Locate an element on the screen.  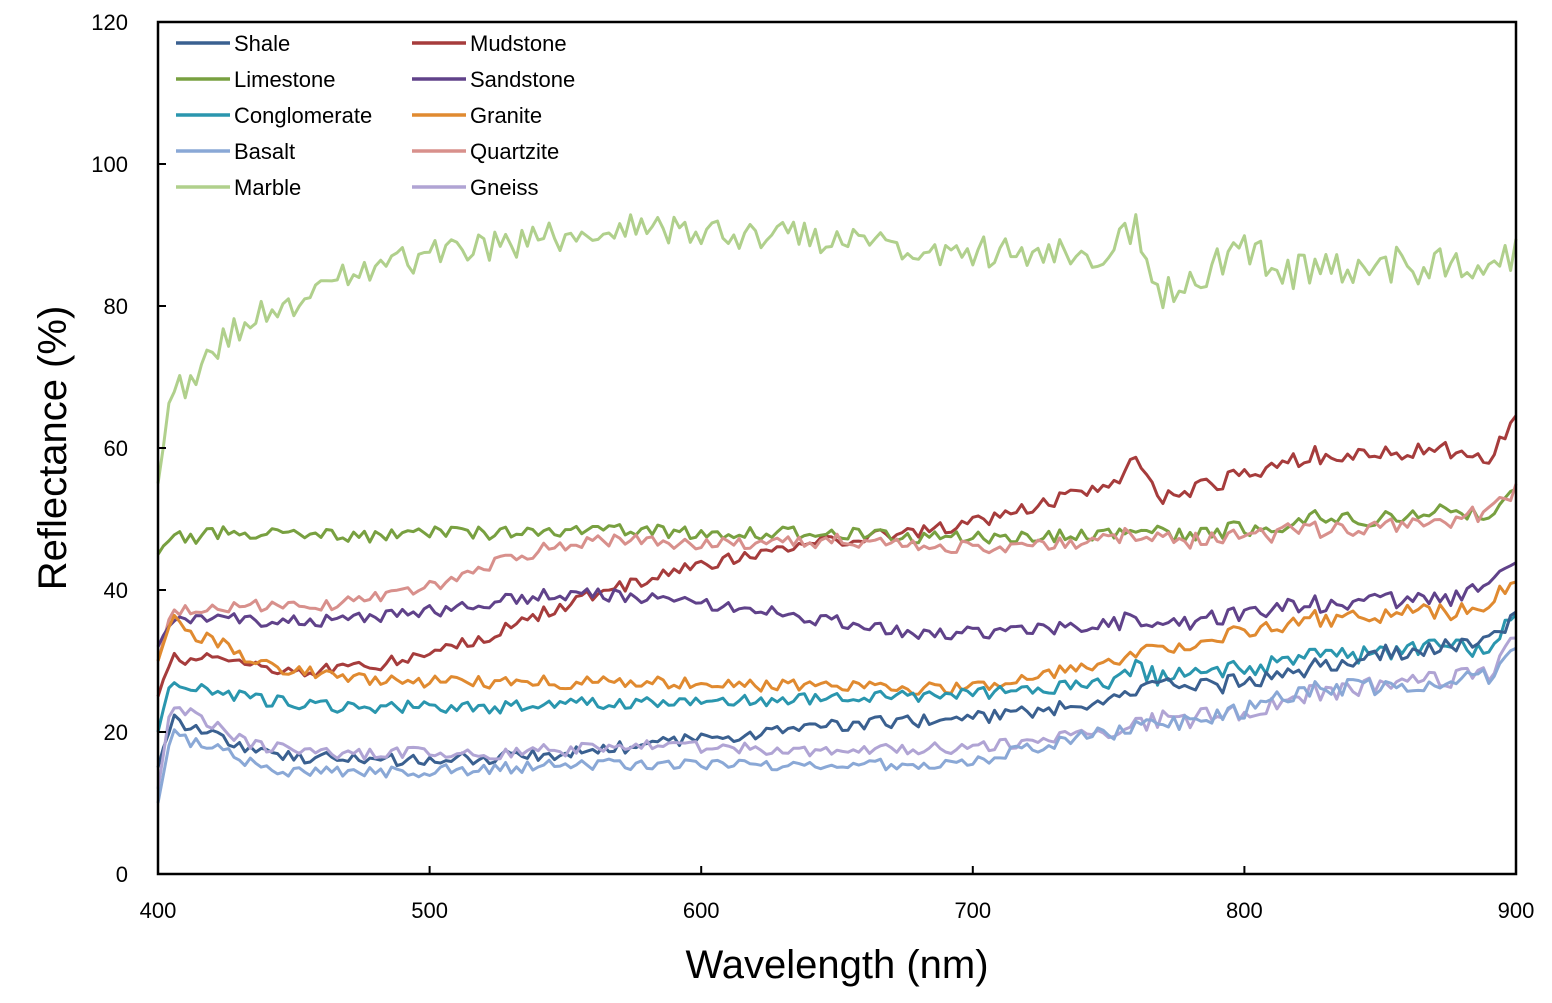
legend-label: Gneiss is located at coordinates (504, 187).